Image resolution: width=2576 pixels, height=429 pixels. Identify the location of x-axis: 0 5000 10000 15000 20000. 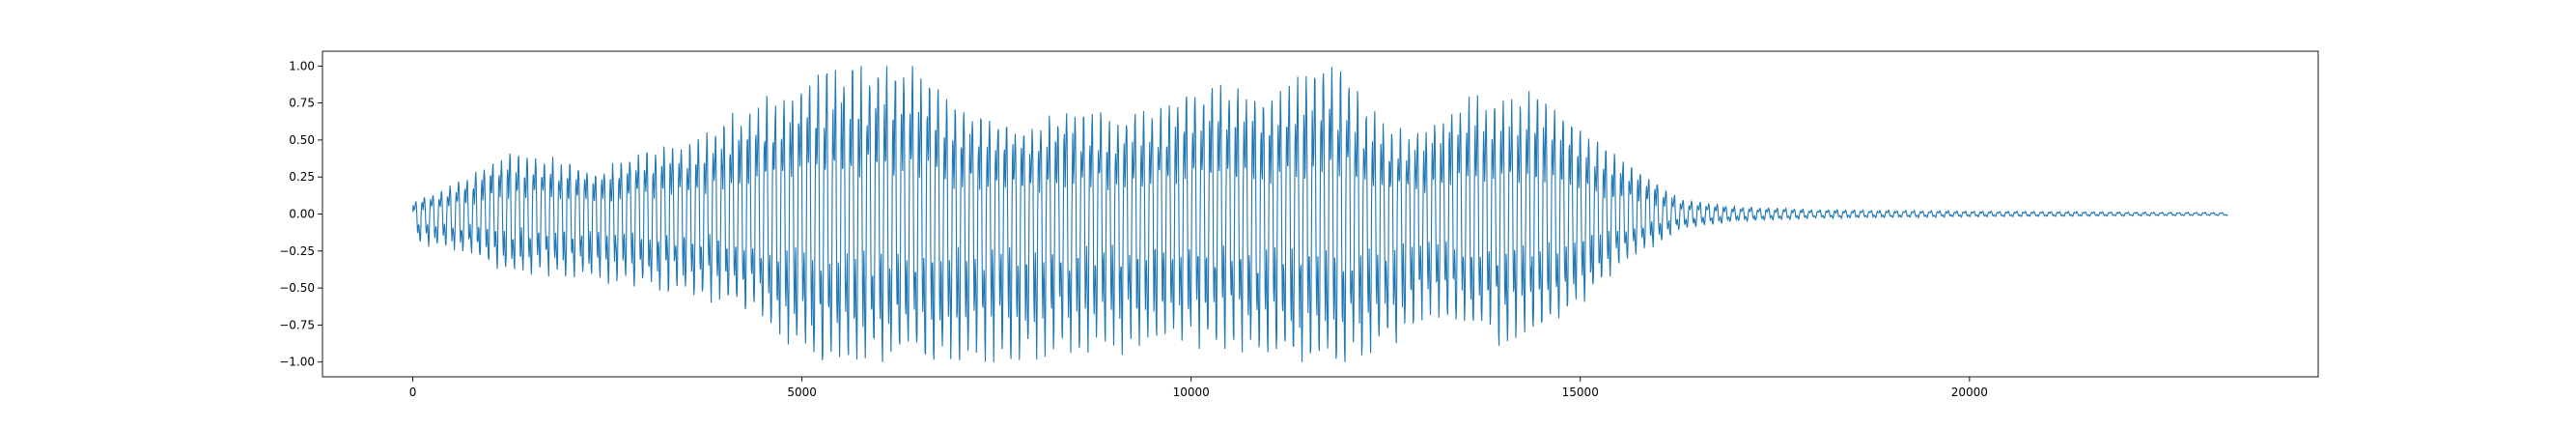
(1199, 388).